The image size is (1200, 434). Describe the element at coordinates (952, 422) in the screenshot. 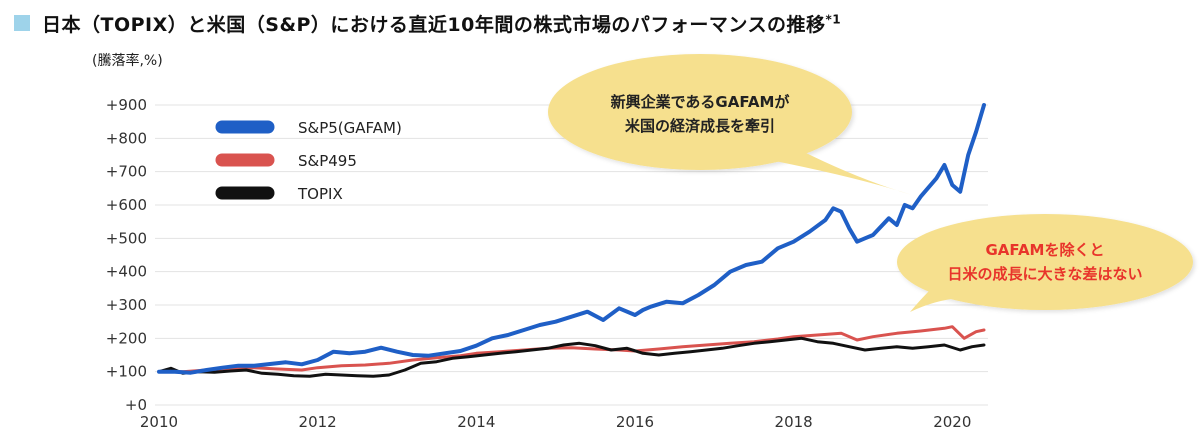

I see `x-tick-label: 2020` at that location.